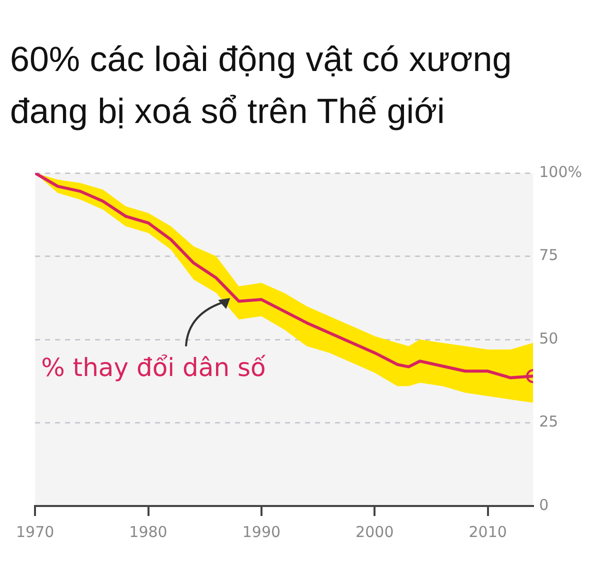 The width and height of the screenshot is (600, 582). Describe the element at coordinates (35, 531) in the screenshot. I see `x-tick-label: 1970` at that location.